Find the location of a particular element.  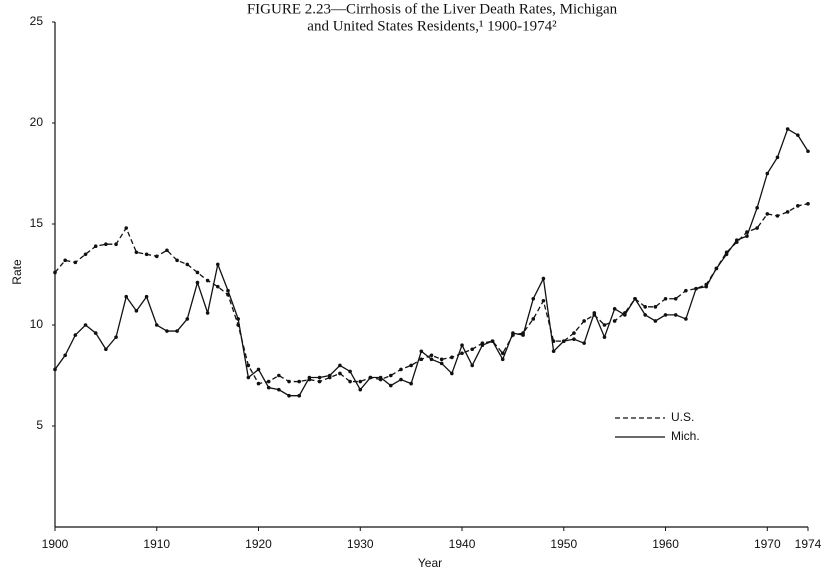

x-tick-label: 1900 is located at coordinates (55, 544).